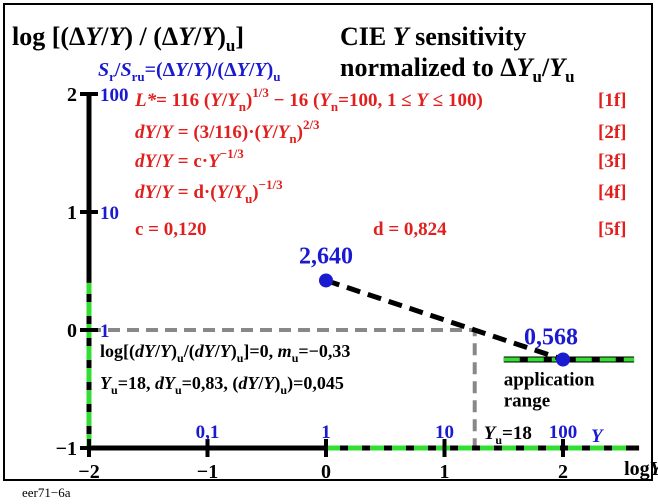 The width and height of the screenshot is (658, 504). I want to click on x-linear-tick-label: 0,1, so click(208, 432).